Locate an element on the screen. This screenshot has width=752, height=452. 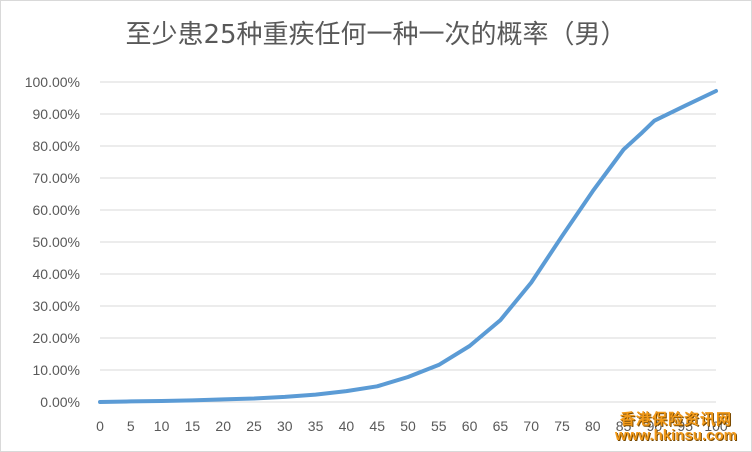
x-tick-label: 80 is located at coordinates (593, 426).